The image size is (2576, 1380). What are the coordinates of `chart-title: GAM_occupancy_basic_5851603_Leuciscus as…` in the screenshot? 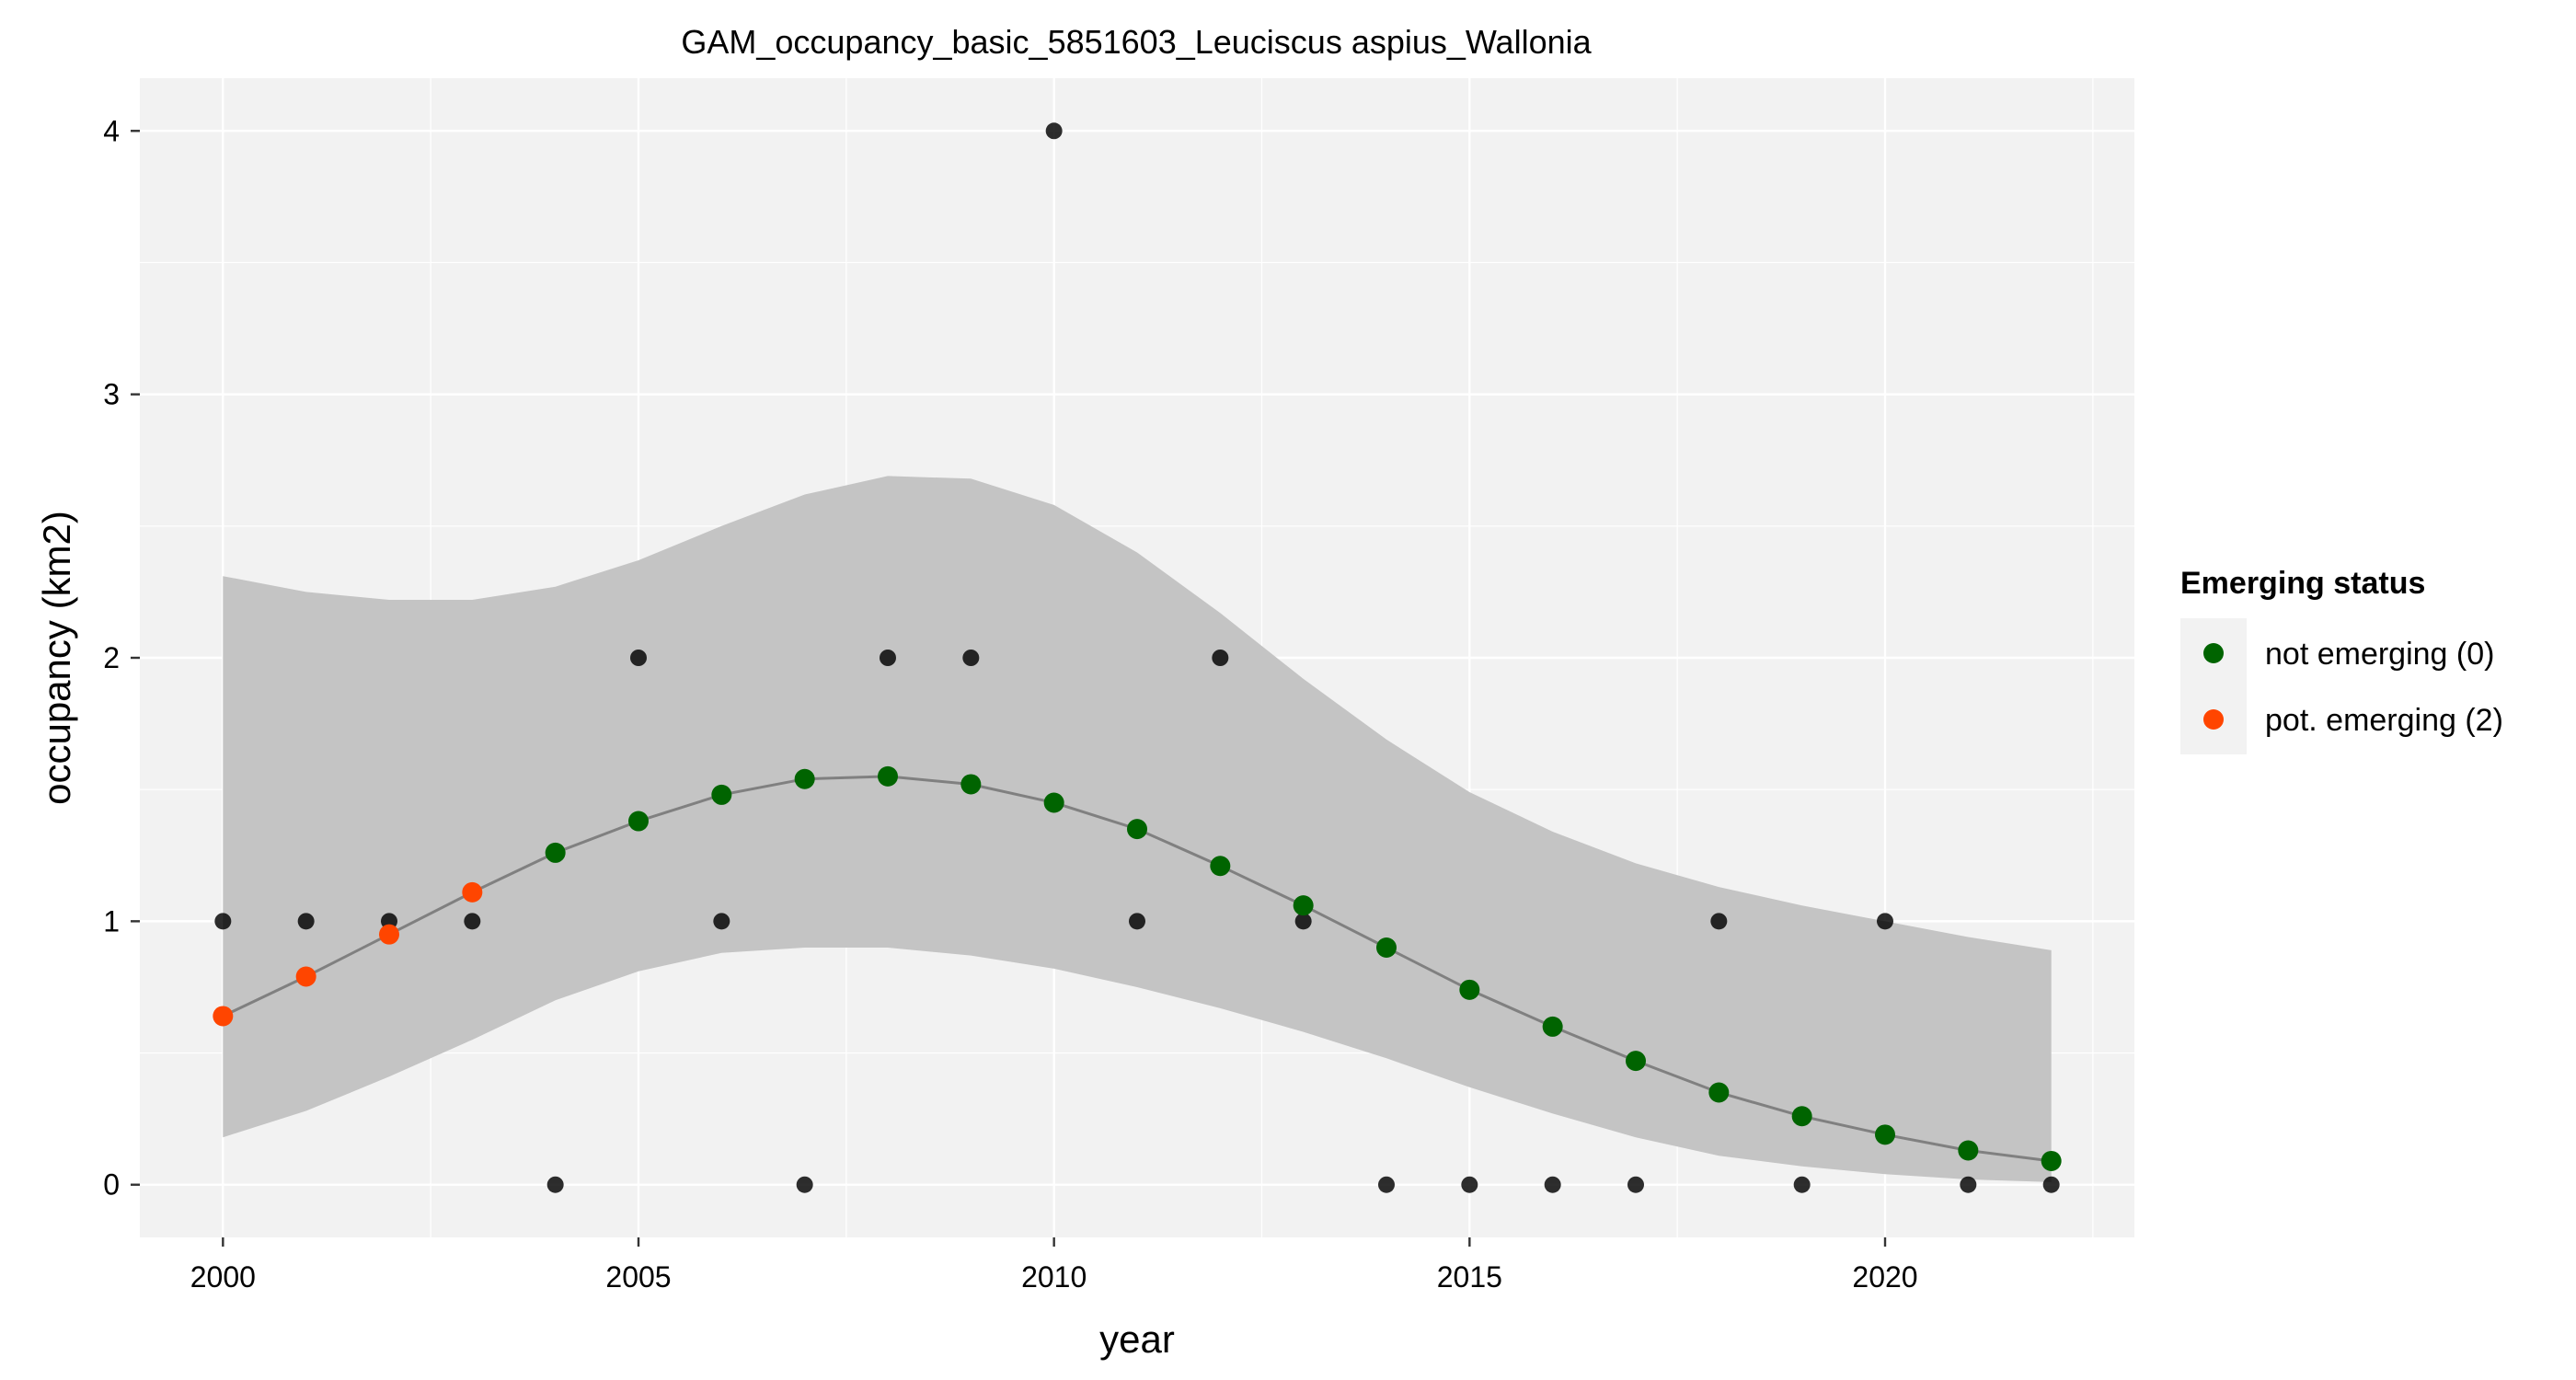 It's located at (1136, 42).